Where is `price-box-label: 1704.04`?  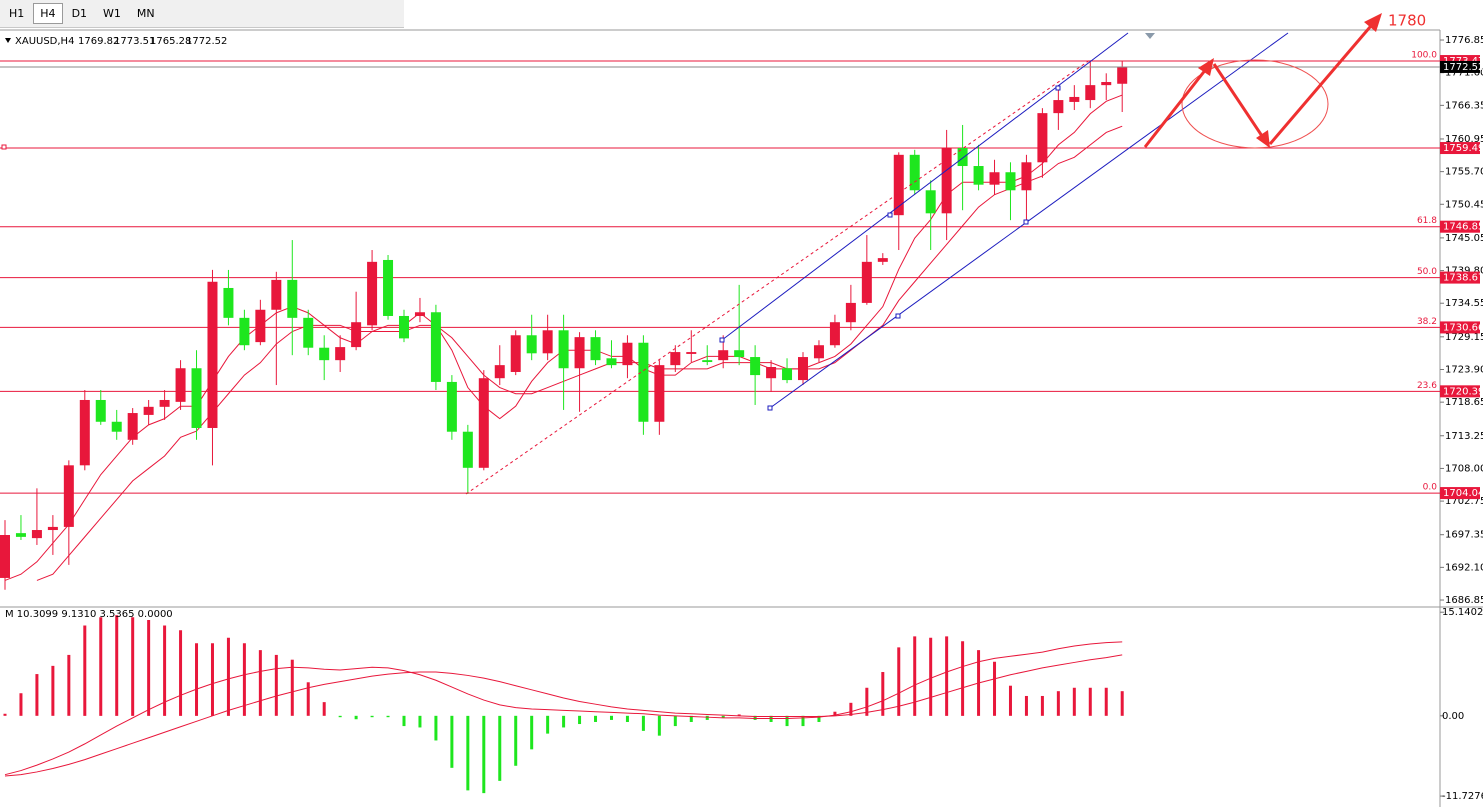 price-box-label: 1704.04 is located at coordinates (1463, 493).